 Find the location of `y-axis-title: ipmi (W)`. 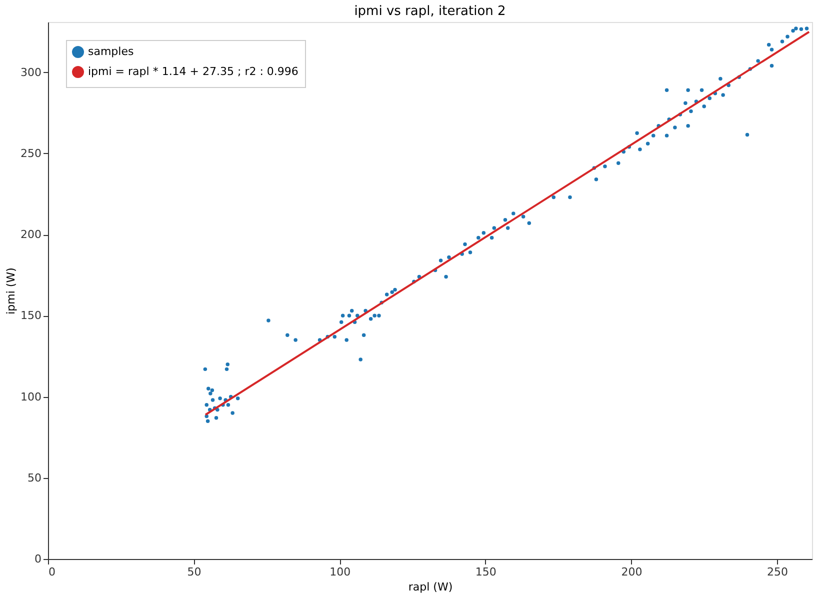

y-axis-title: ipmi (W) is located at coordinates (11, 291).